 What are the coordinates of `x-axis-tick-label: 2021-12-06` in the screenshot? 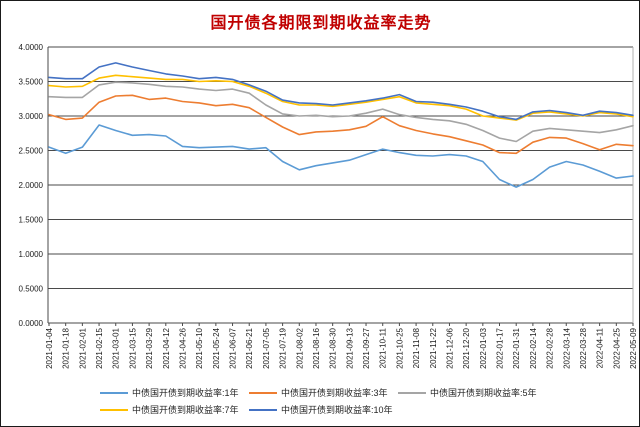 It's located at (449, 347).